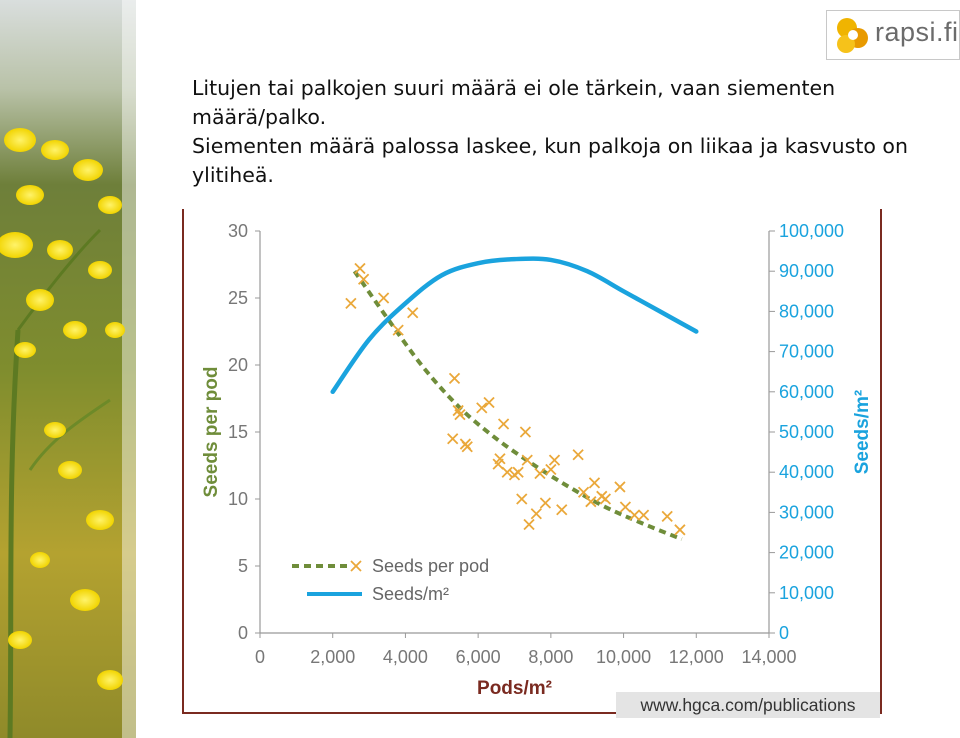 The image size is (960, 738). Describe the element at coordinates (390, 580) in the screenshot. I see `legend: Seeds per pod Seeds/m²` at that location.